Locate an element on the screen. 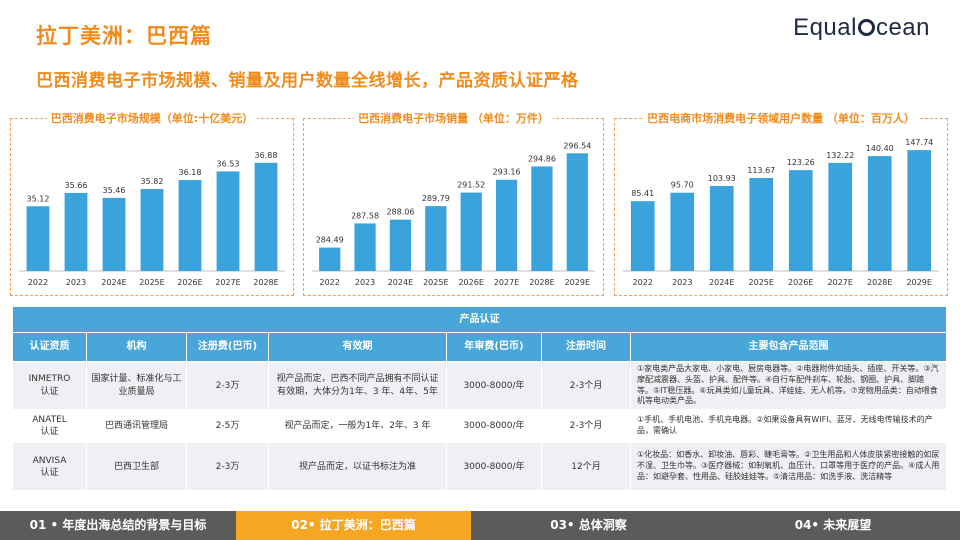 The image size is (960, 540). cert-cell: ANATEL 认证 is located at coordinates (49, 426).